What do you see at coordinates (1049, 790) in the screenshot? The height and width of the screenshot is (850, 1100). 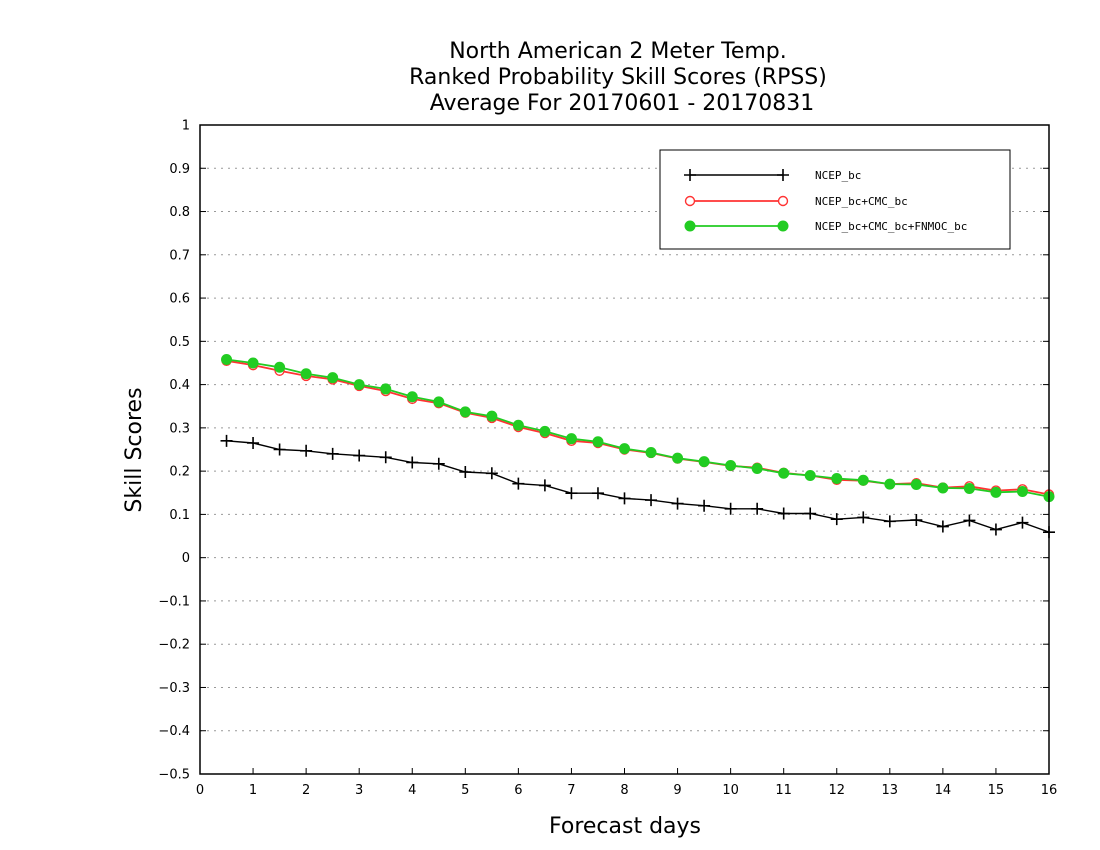 I see `x-tick-label: 16` at bounding box center [1049, 790].